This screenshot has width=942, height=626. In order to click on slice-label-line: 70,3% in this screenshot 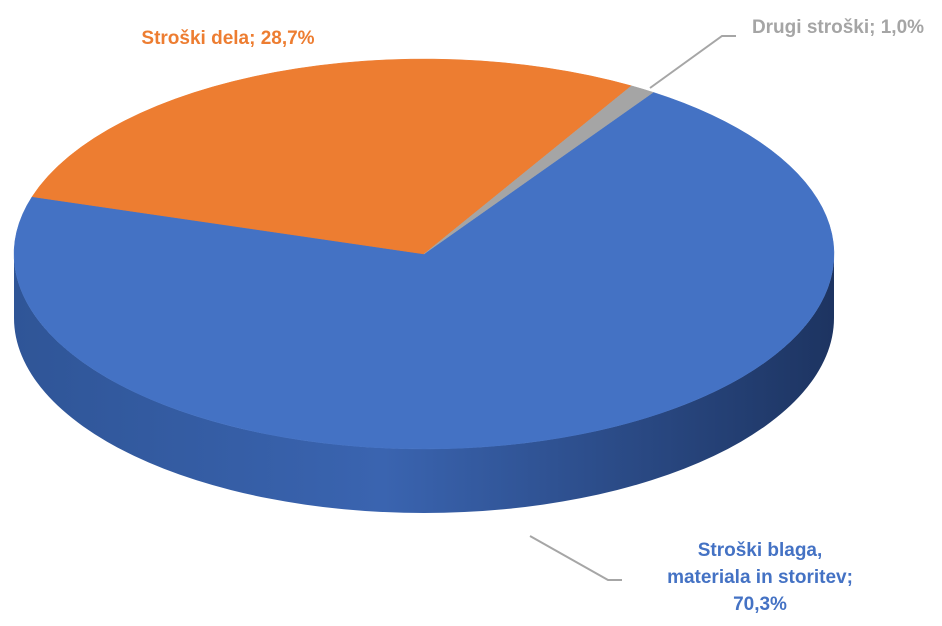, I will do `click(760, 604)`.